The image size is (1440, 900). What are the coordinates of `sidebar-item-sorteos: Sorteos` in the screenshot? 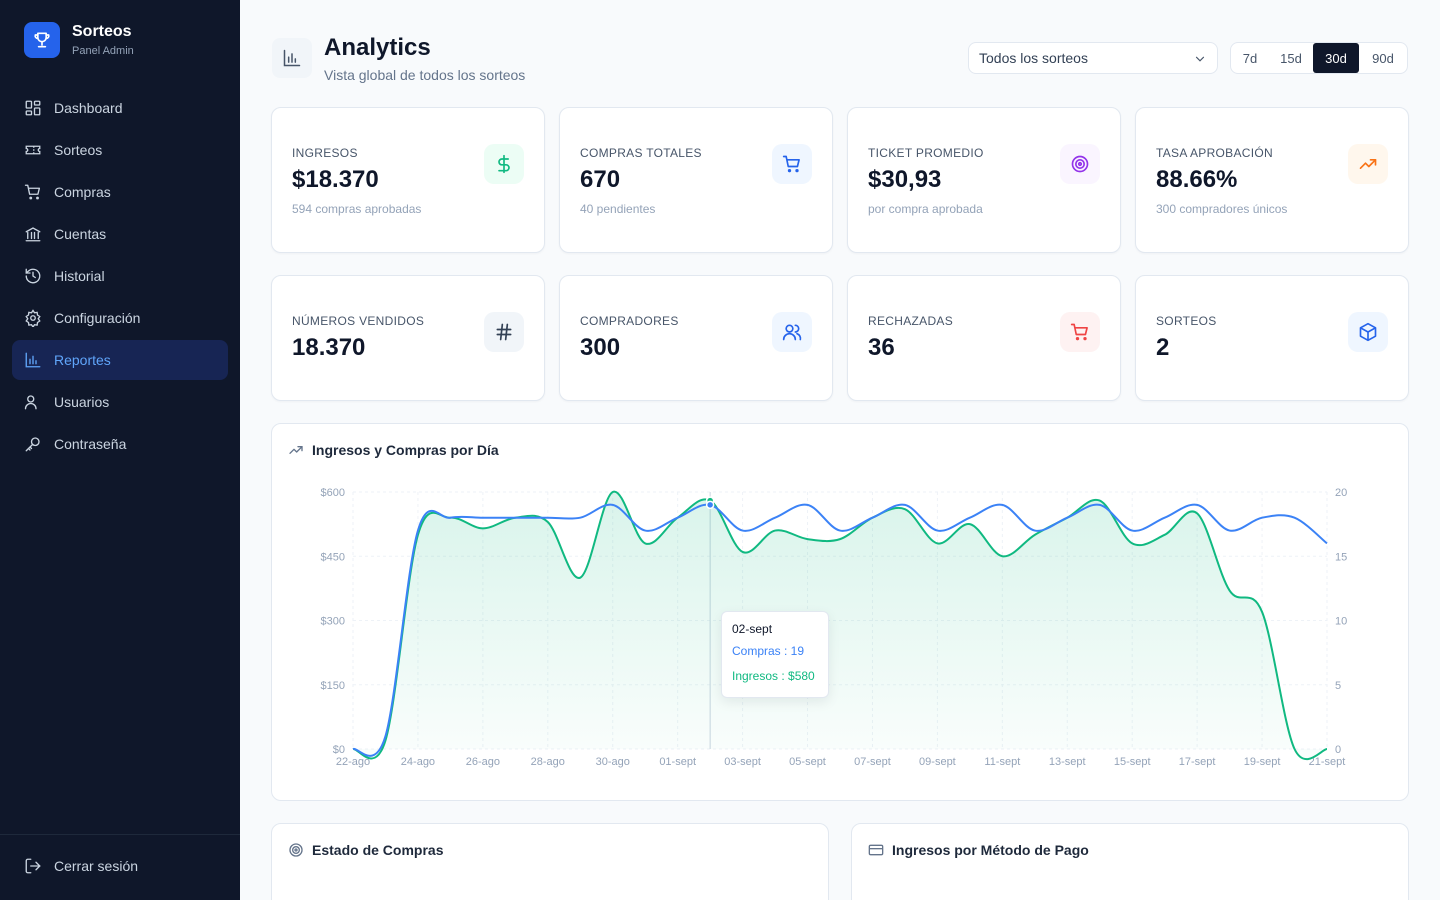 It's located at (120, 150).